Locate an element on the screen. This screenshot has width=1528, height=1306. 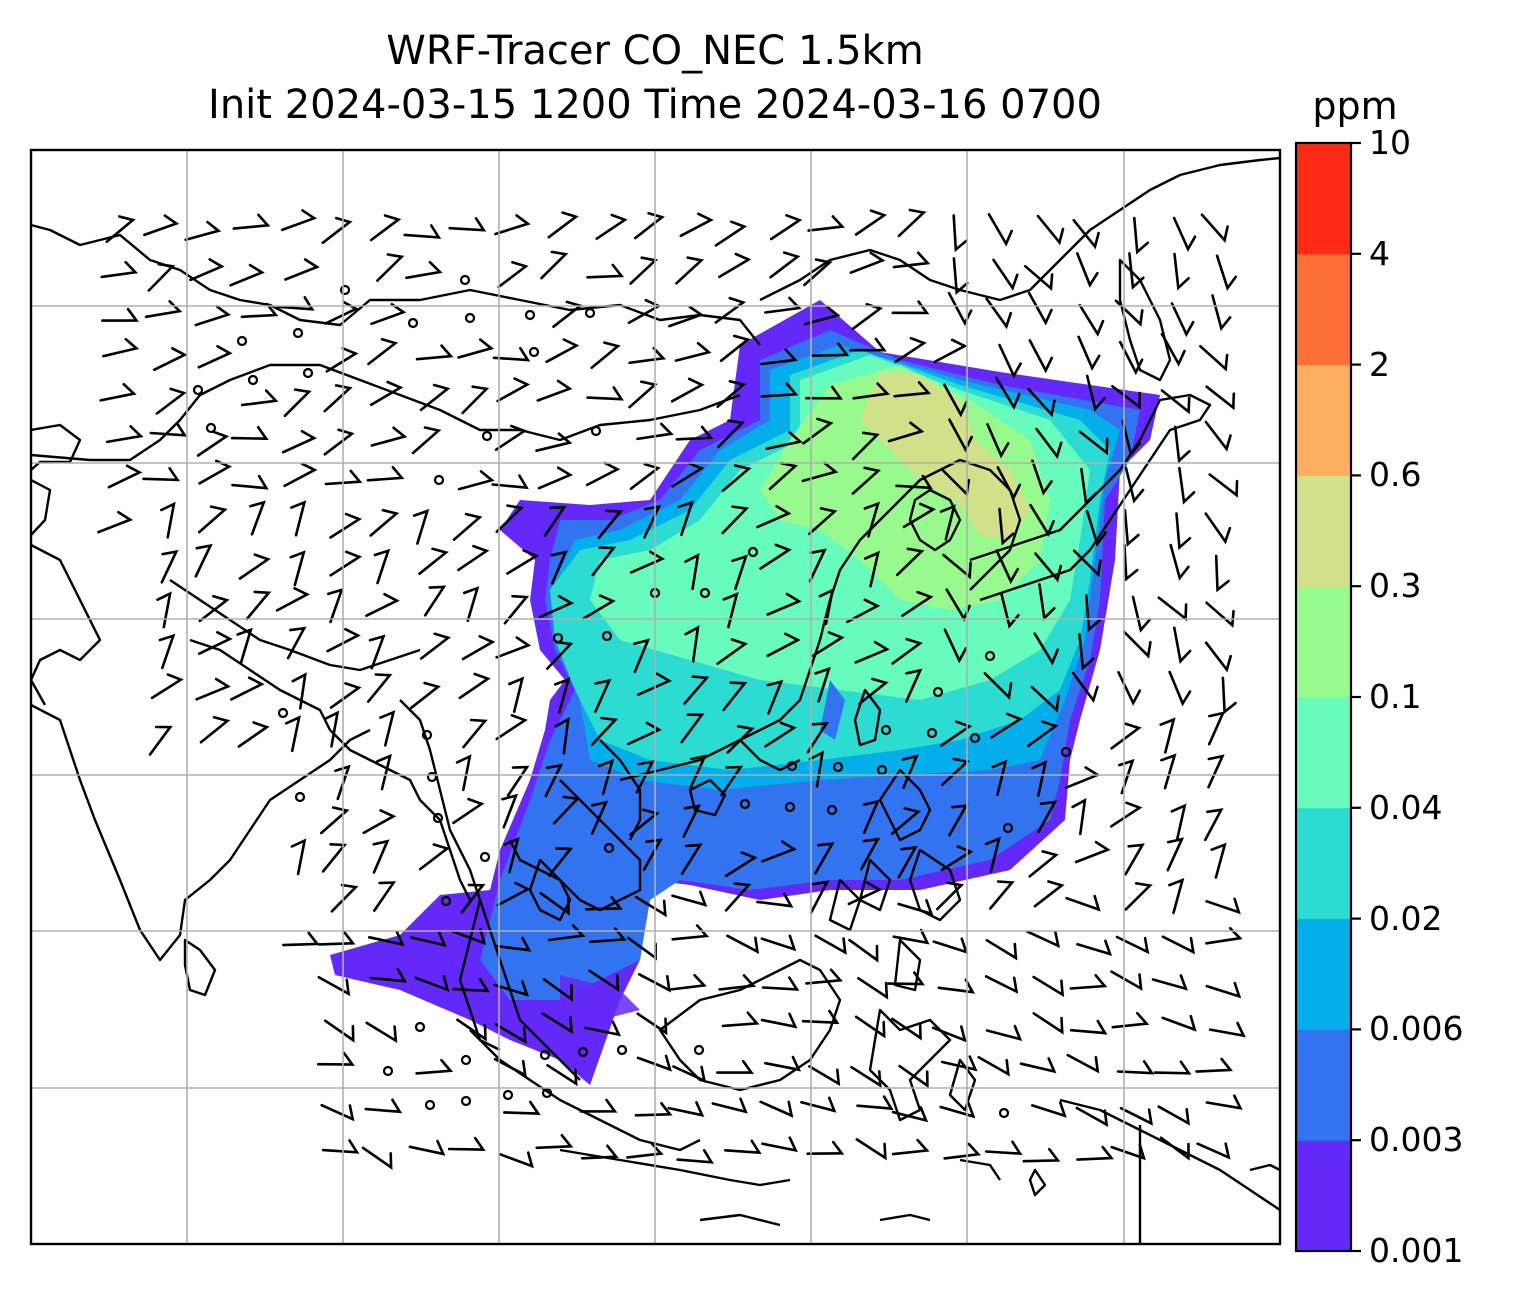
colorbar-segment is located at coordinates (1323, 1196).